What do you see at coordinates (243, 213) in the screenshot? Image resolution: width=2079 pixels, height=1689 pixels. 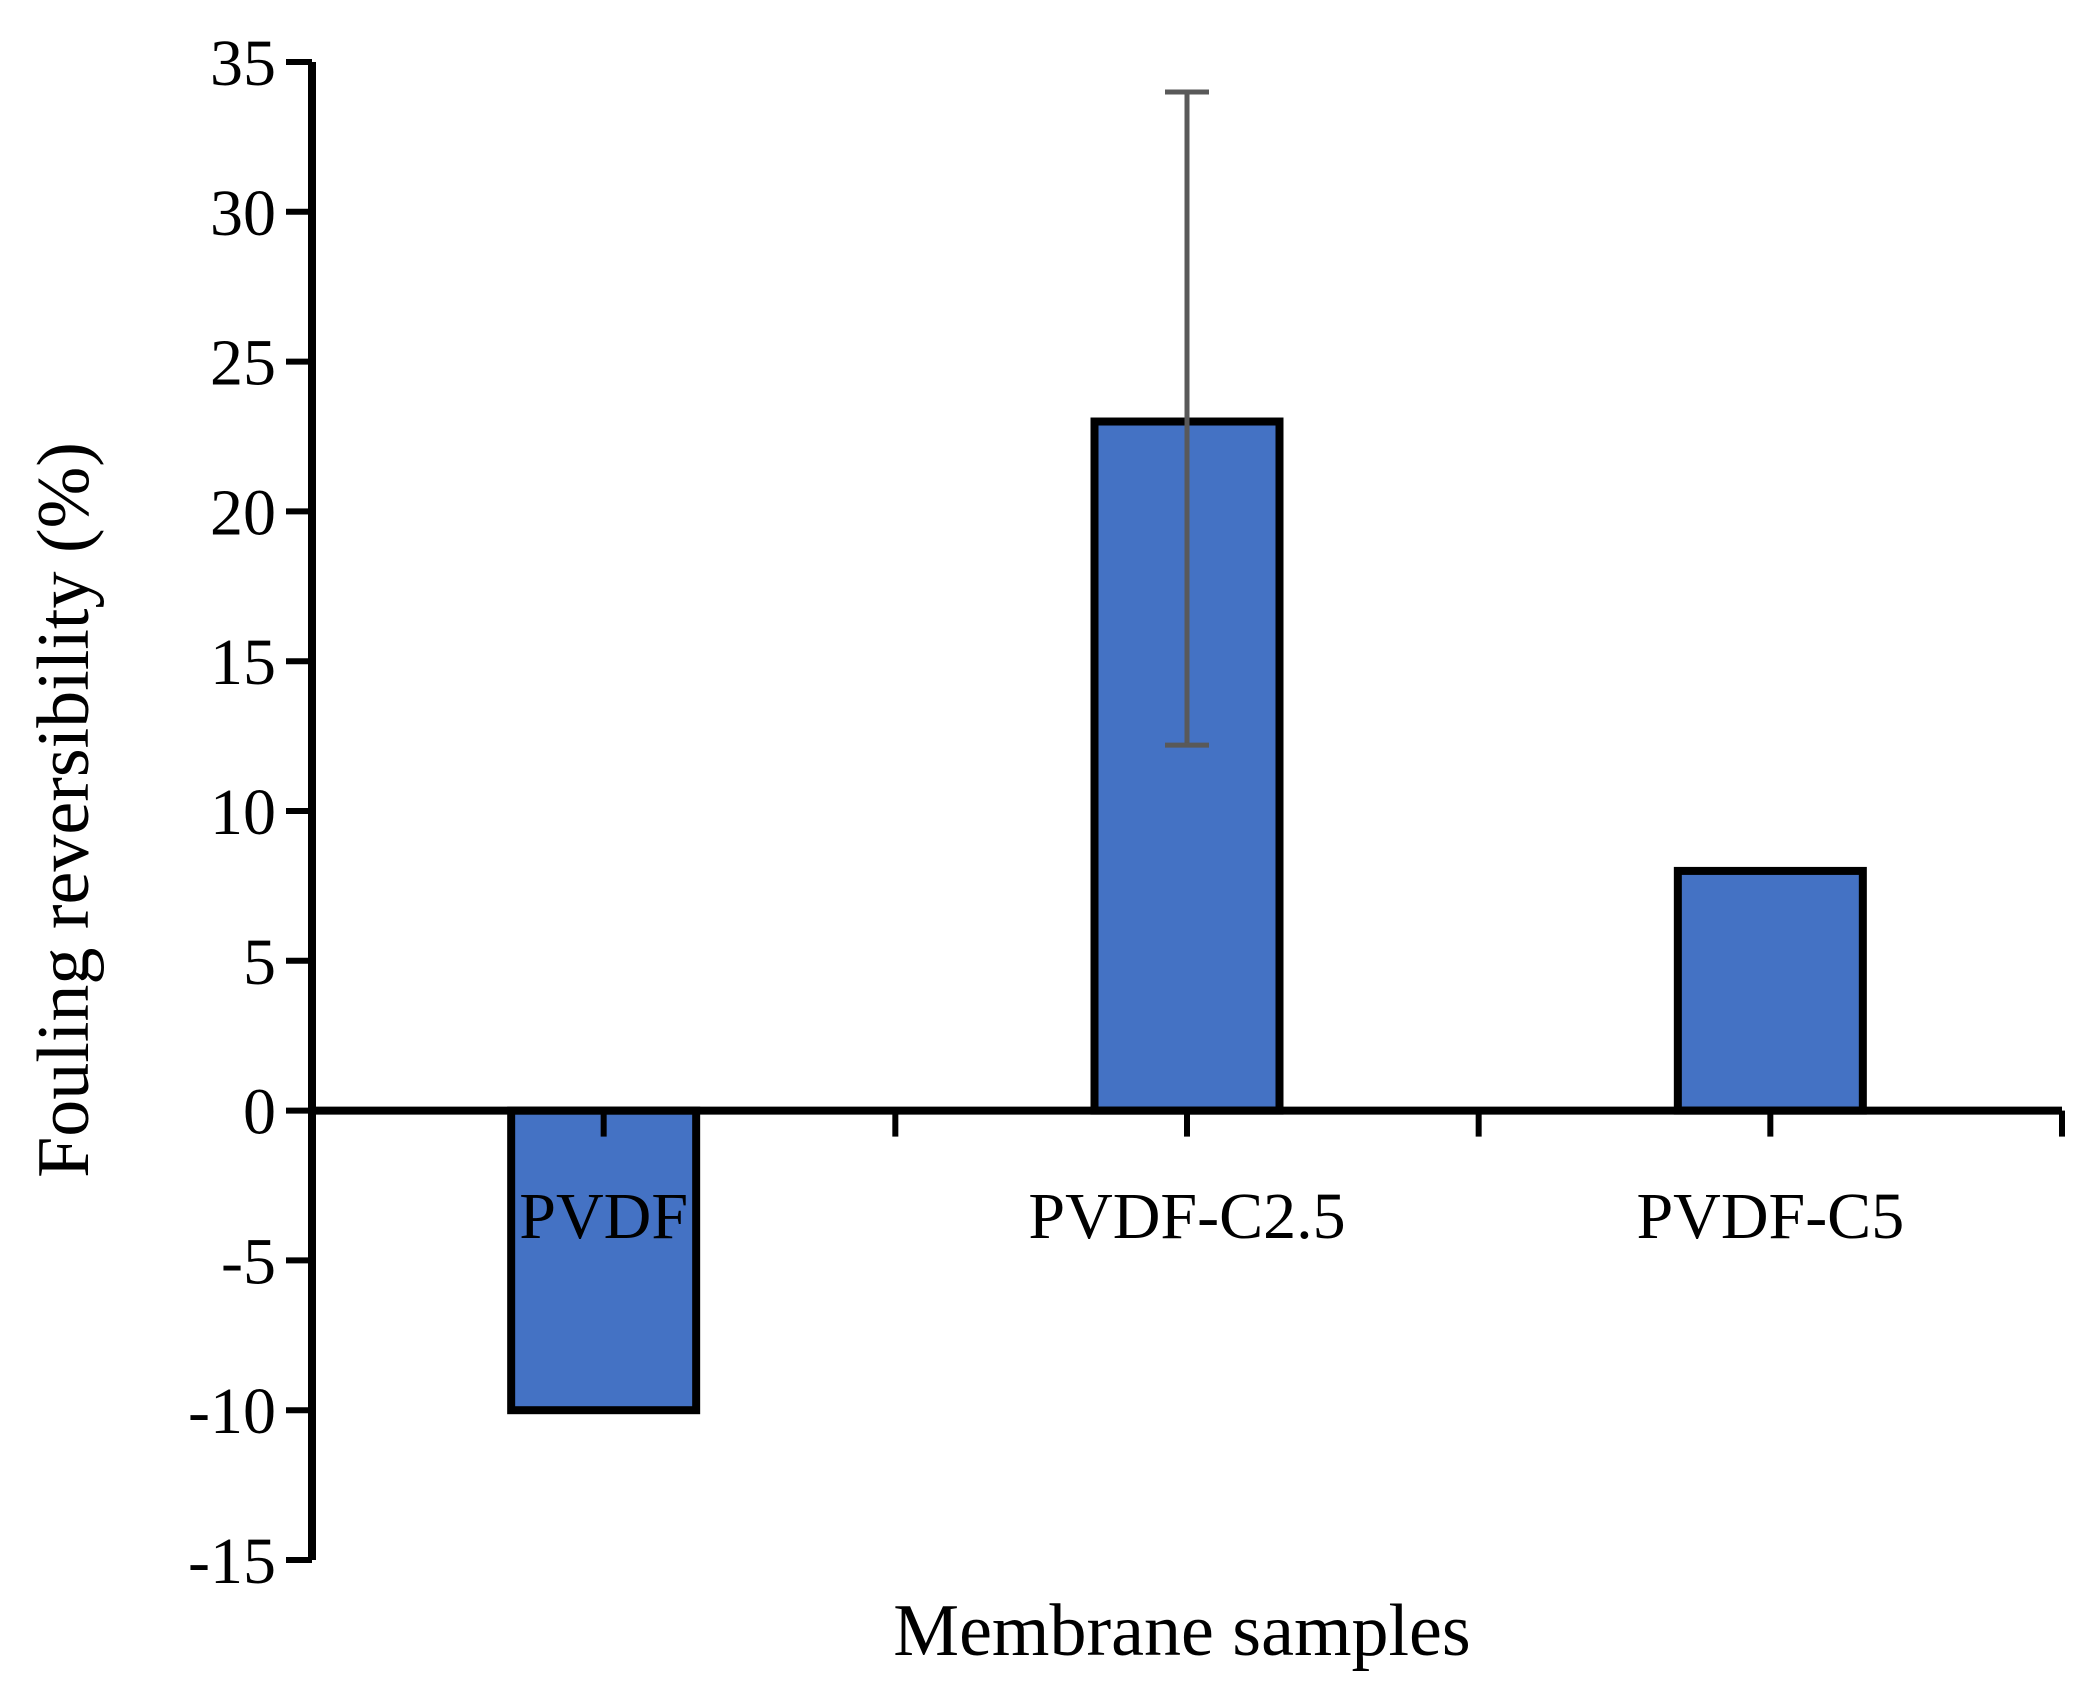 I see `y-tick-label: 30` at bounding box center [243, 213].